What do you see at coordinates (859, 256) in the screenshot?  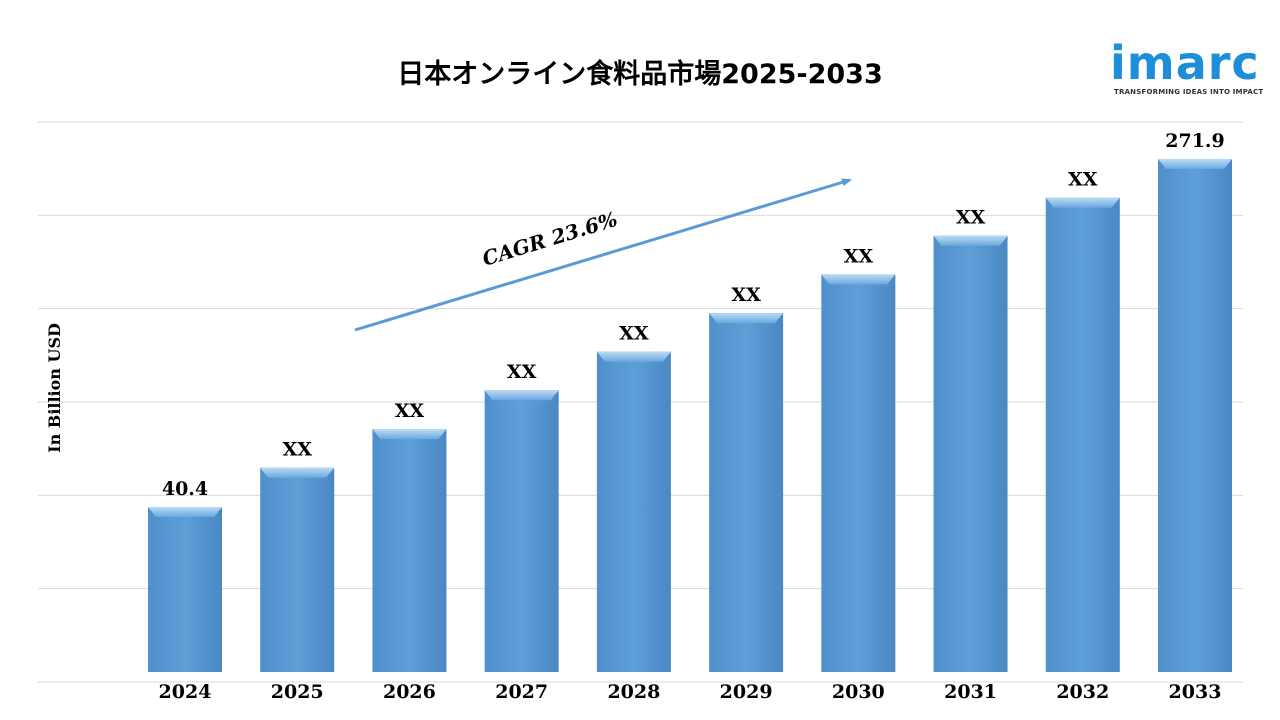 I see `data-label-2030: XX` at bounding box center [859, 256].